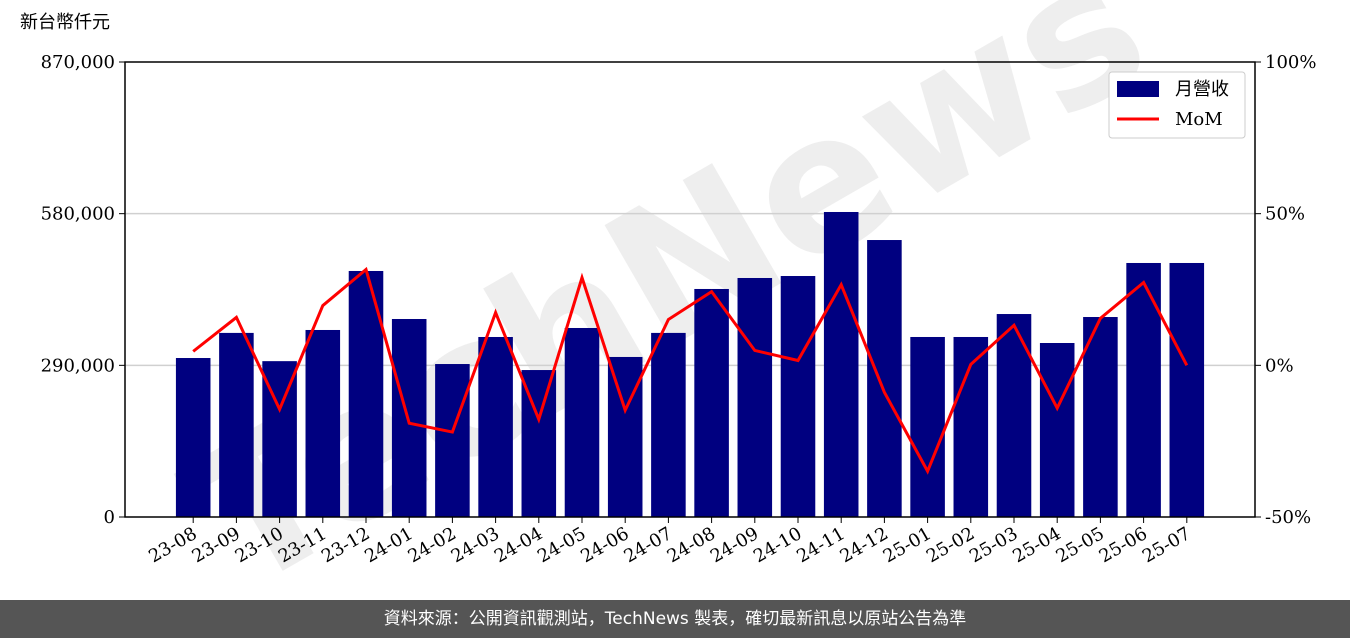  Describe the element at coordinates (1290, 62) in the screenshot. I see `y2-tick-label: 100%` at that location.